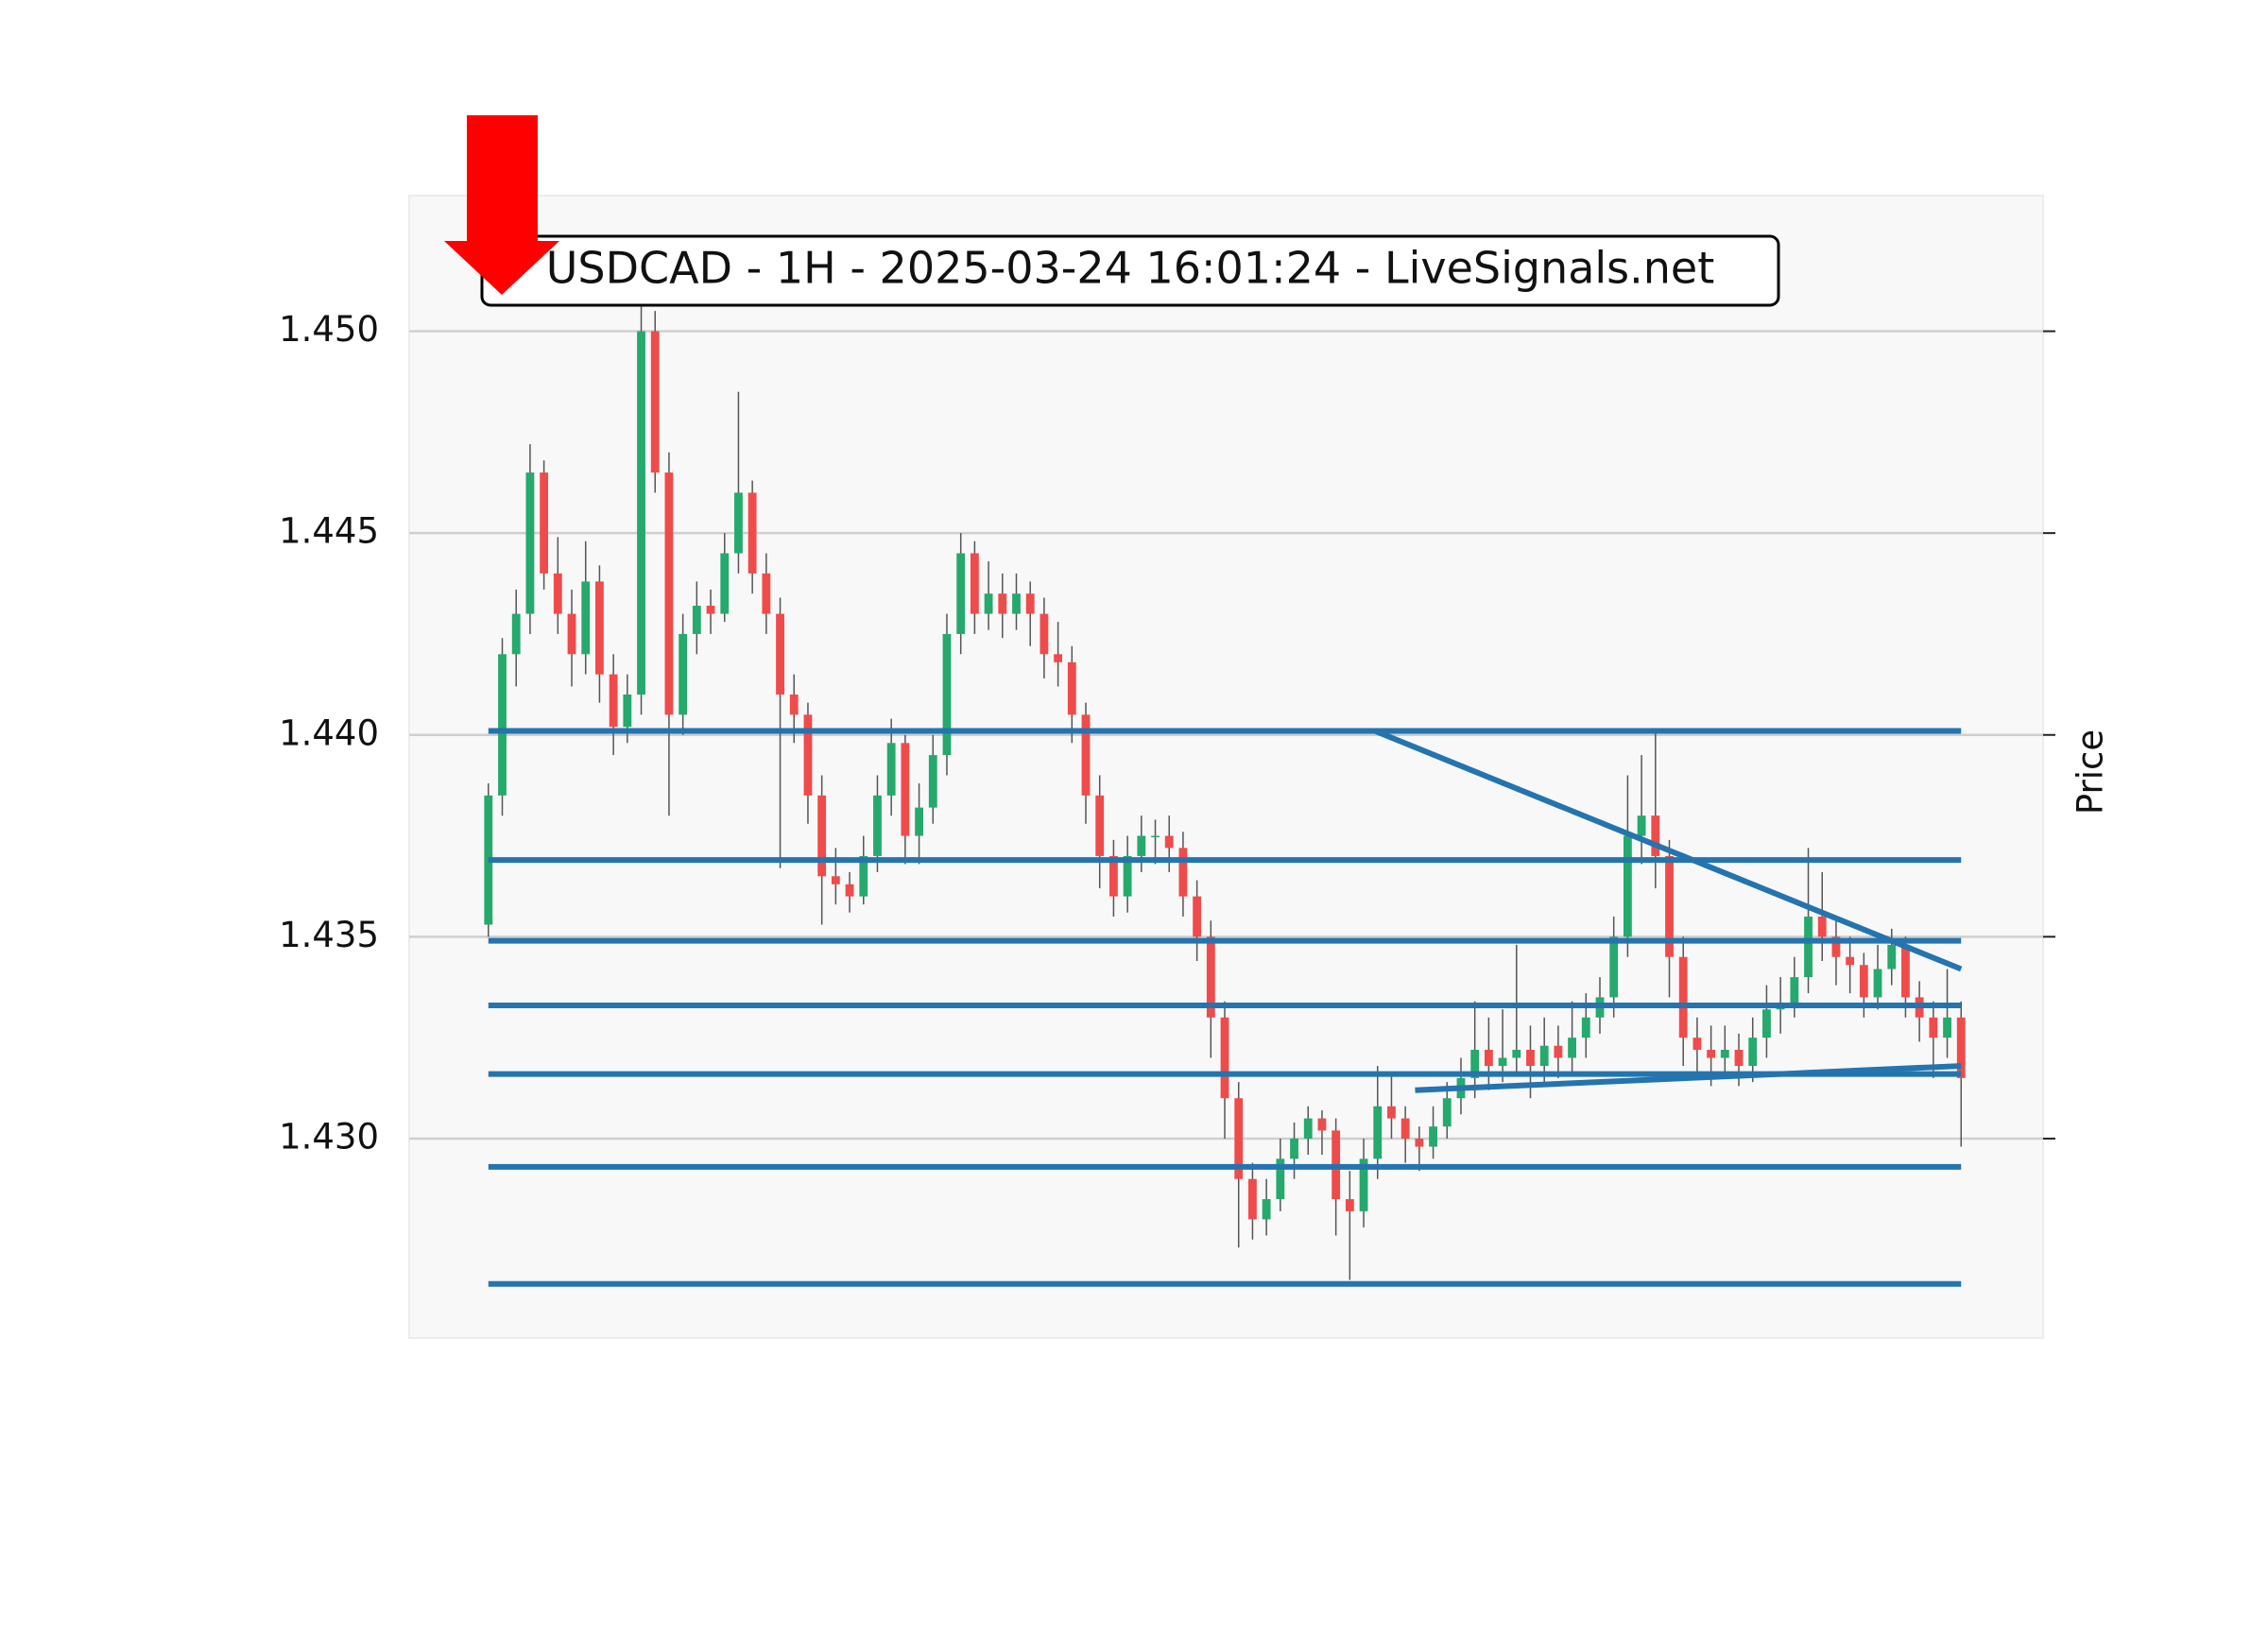 Image resolution: width=2268 pixels, height=1630 pixels. Describe the element at coordinates (501, 205) in the screenshot. I see `signal-arrow` at that location.